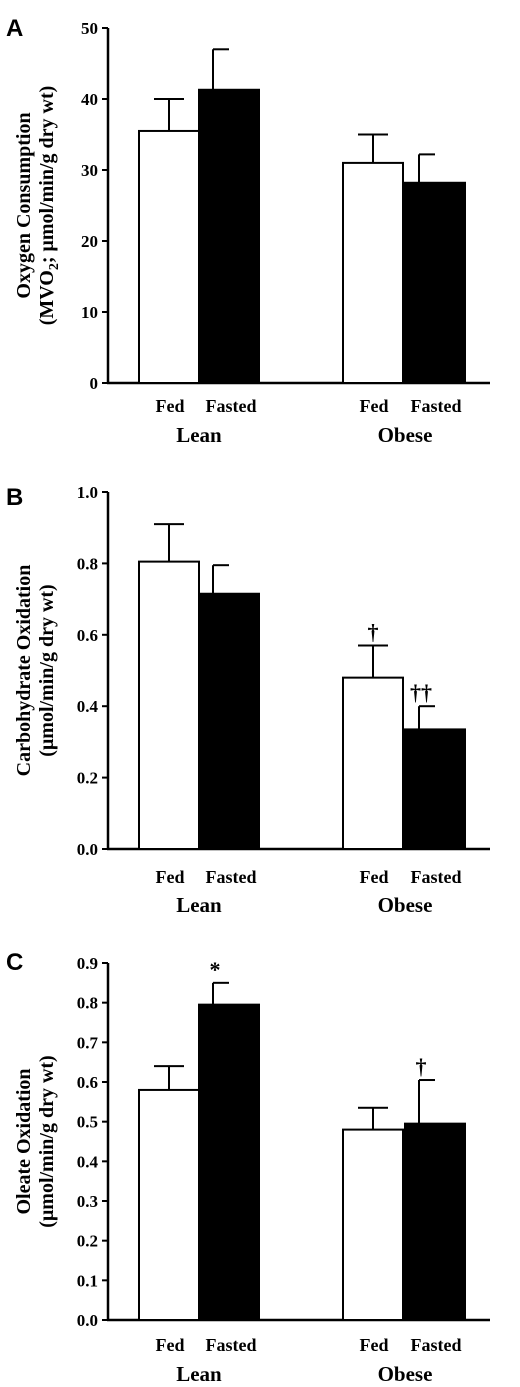 The width and height of the screenshot is (520, 1387). What do you see at coordinates (215, 969) in the screenshot?
I see `significance-marker: *` at bounding box center [215, 969].